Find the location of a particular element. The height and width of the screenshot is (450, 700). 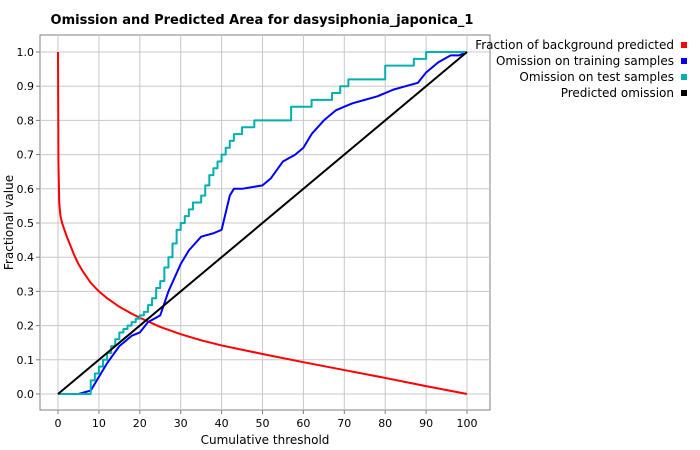

x-tick-label: 80 is located at coordinates (385, 423).